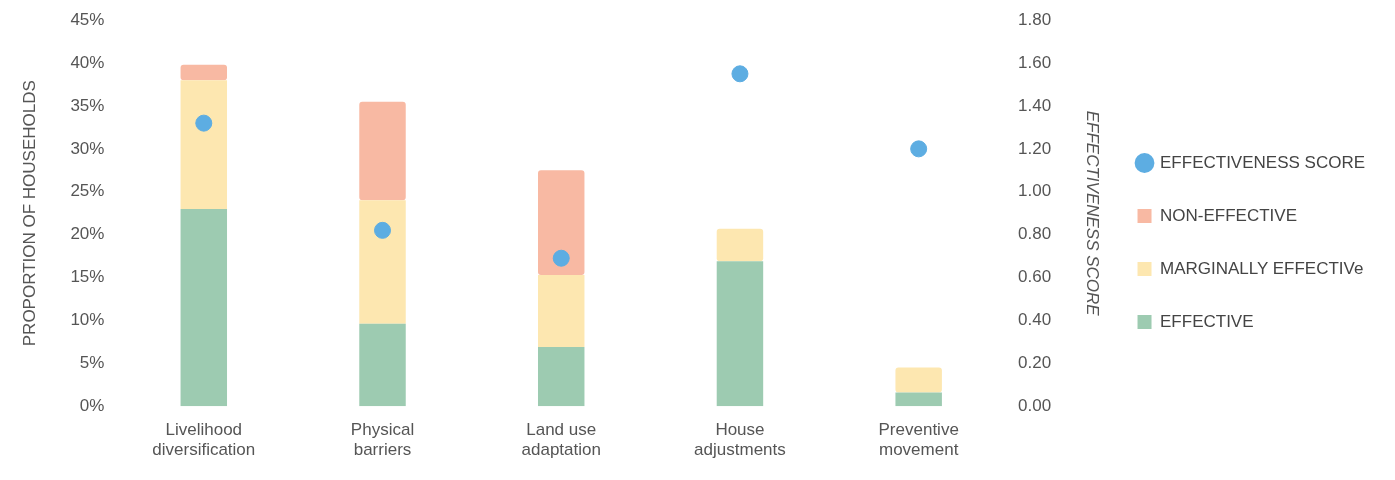 This screenshot has height=480, width=1395. Describe the element at coordinates (1228, 215) in the screenshot. I see `legend-label: NON-EFFECTIVE` at that location.